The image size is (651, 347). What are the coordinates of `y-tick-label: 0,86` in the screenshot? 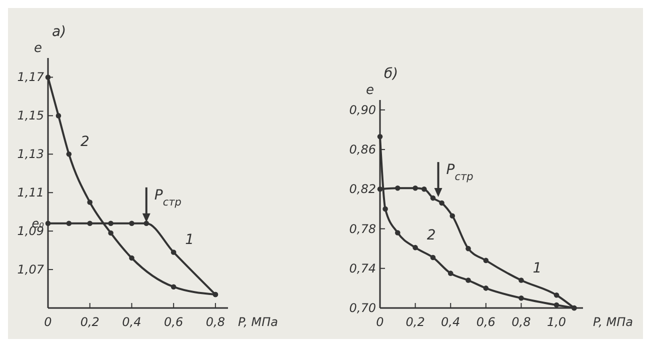 It's located at (362, 149).